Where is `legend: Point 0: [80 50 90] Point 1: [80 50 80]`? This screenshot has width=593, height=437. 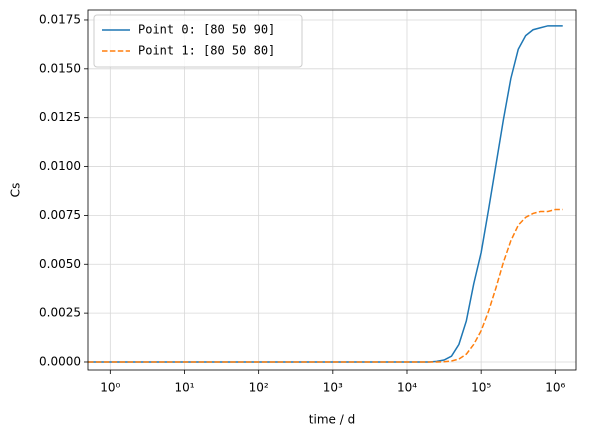 legend: Point 0: [80 50 90] Point 1: [80 50 80] is located at coordinates (198, 41).